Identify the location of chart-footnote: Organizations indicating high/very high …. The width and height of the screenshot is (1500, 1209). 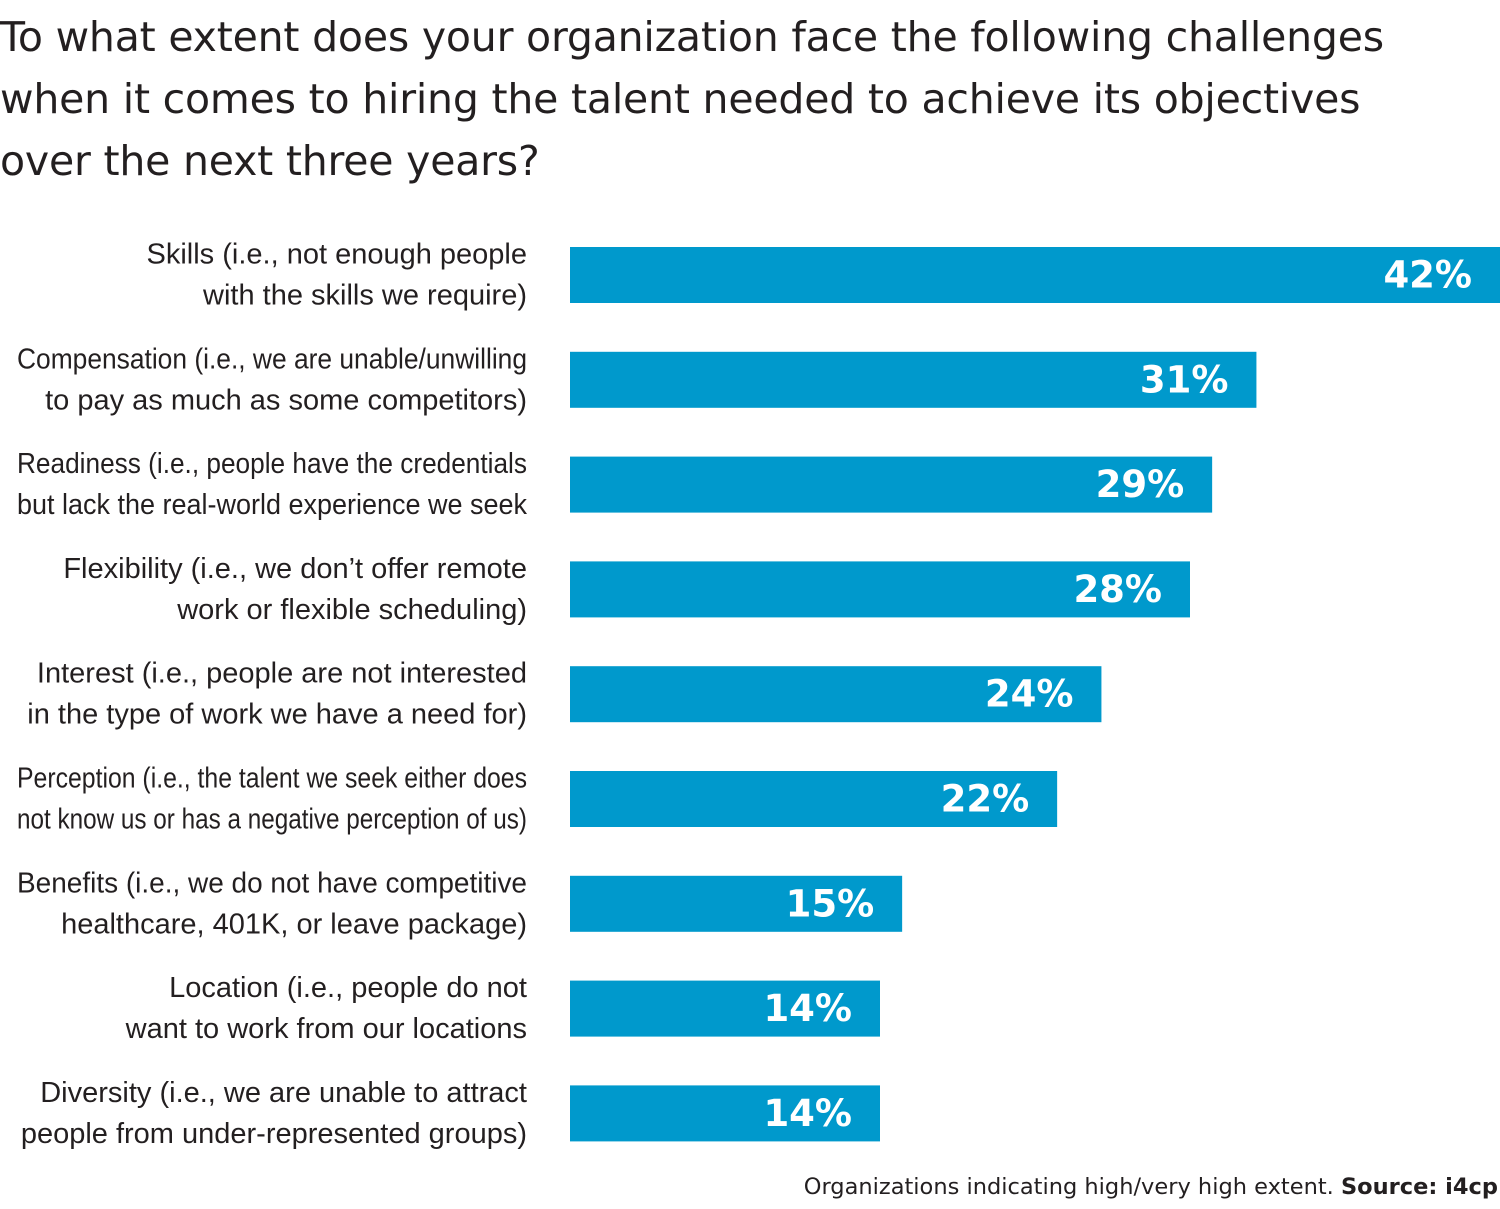
(1151, 1187).